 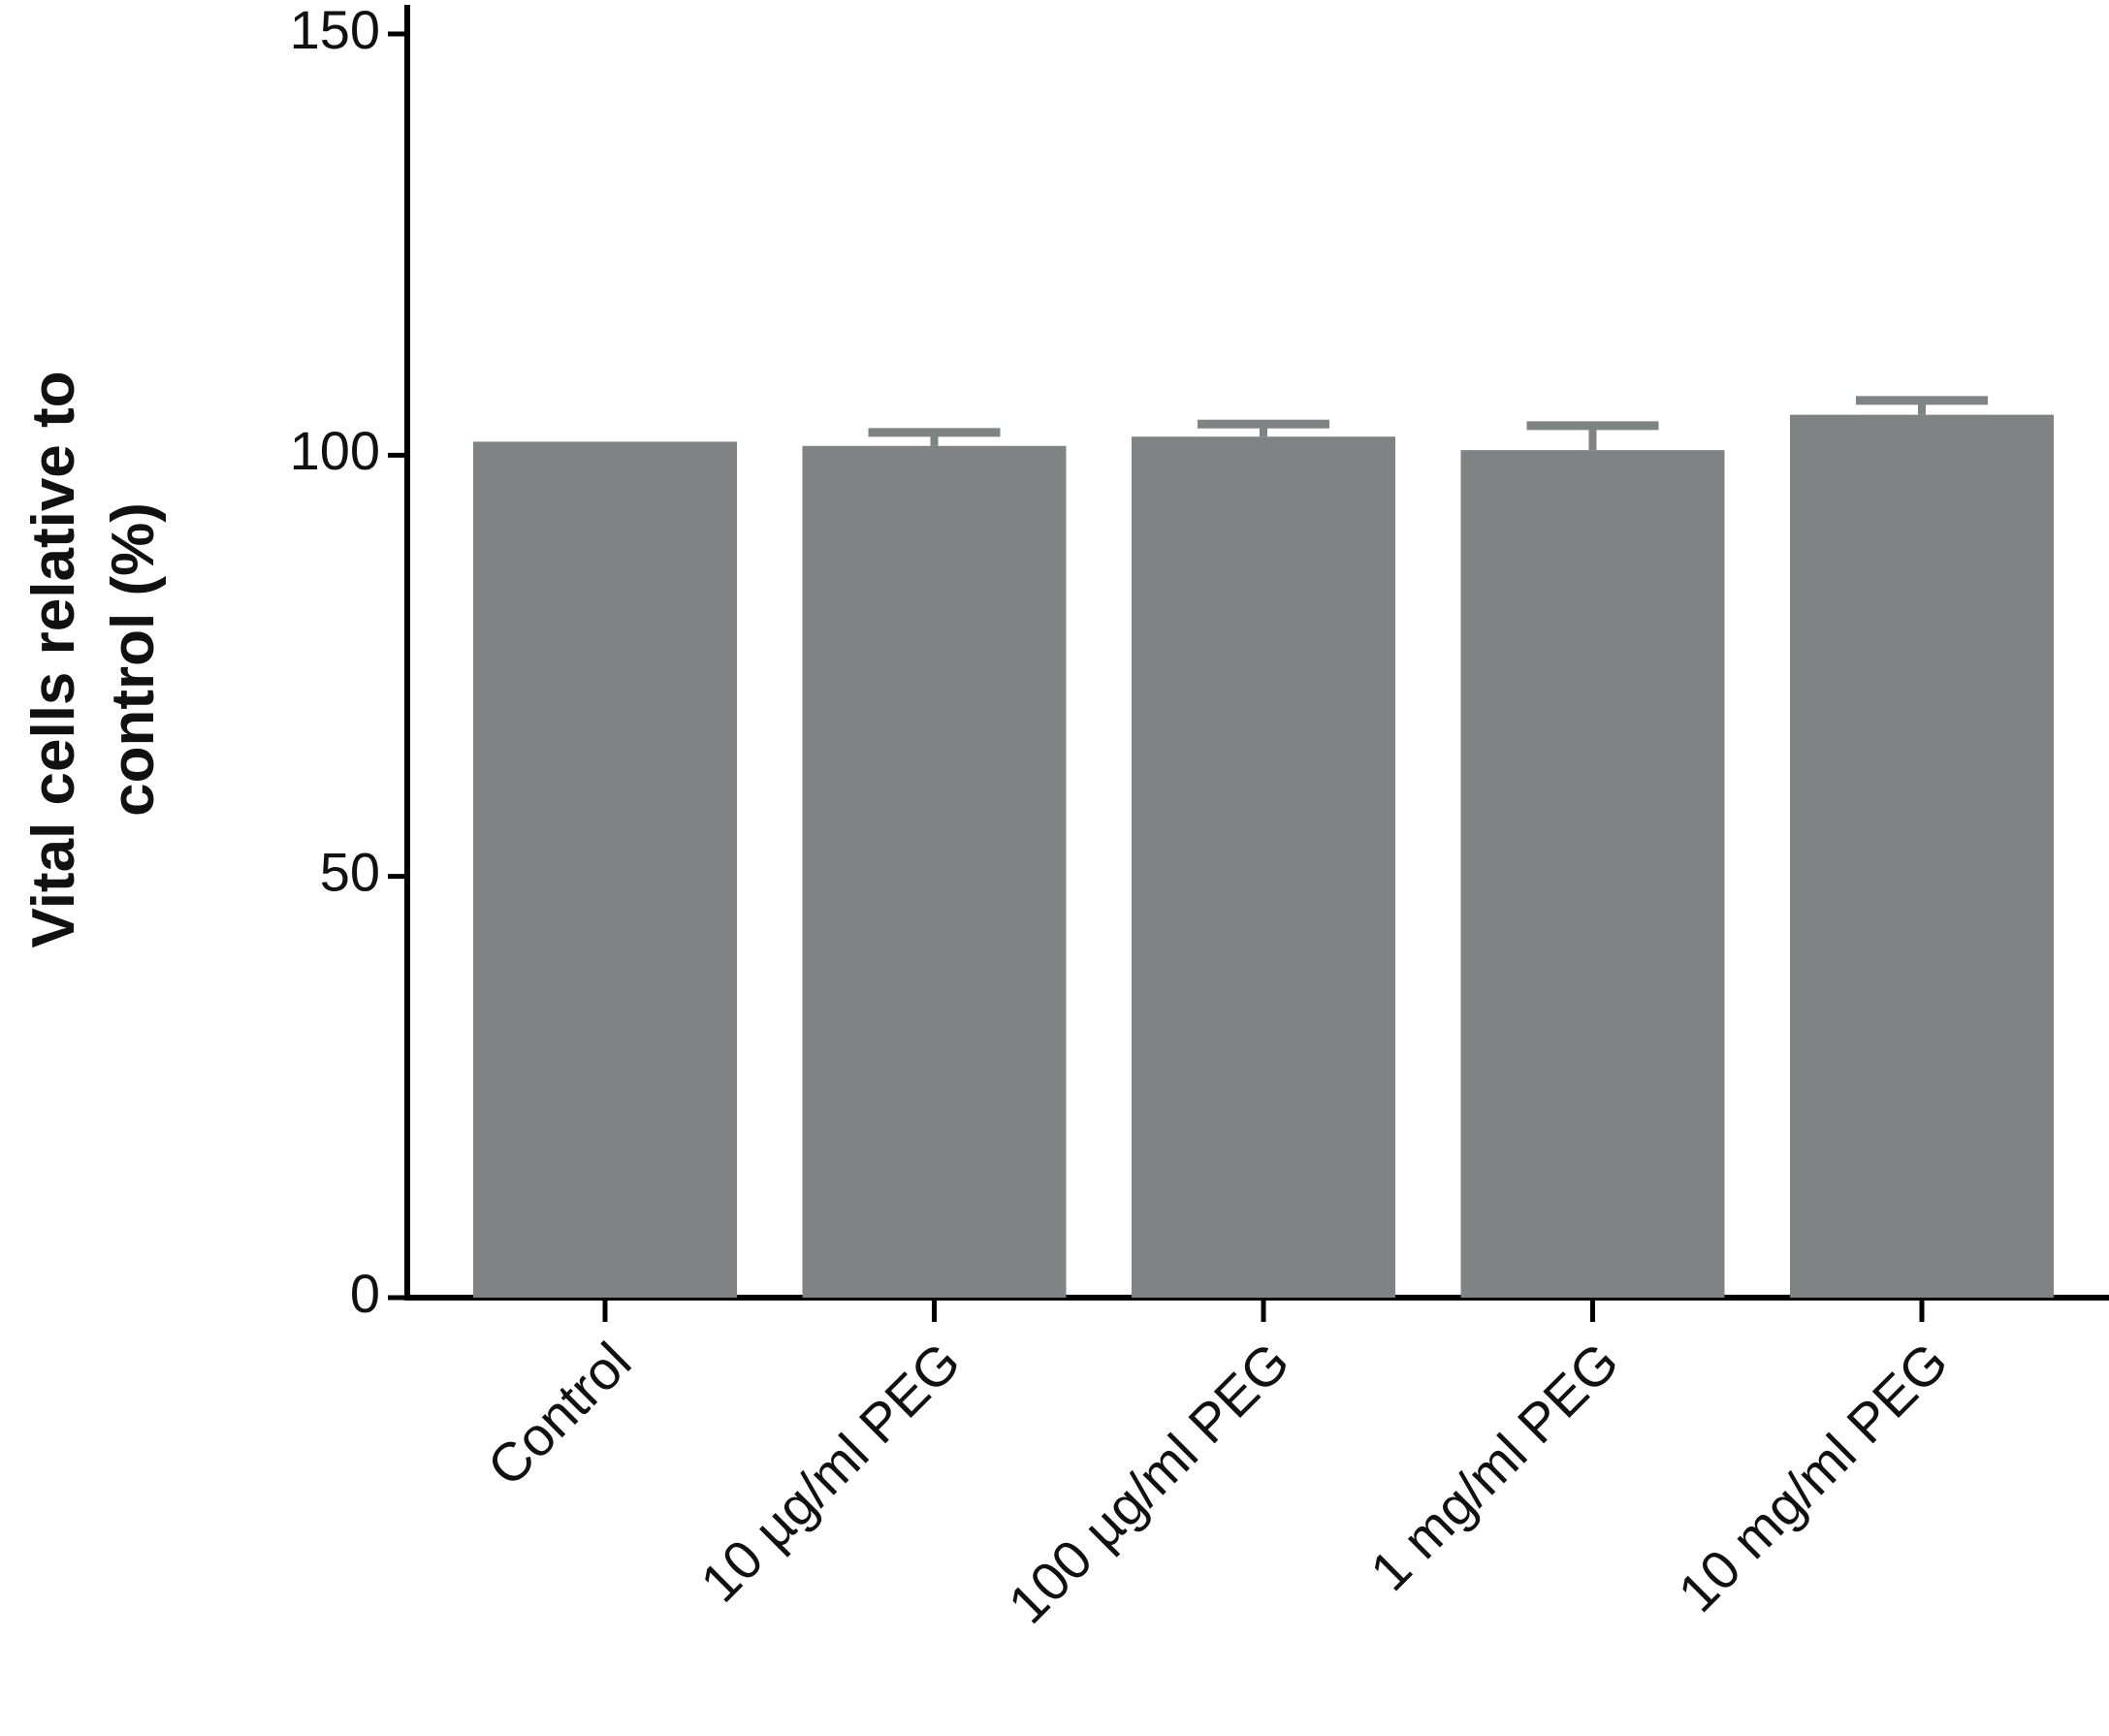 I want to click on y-axis-label: Vital cells relative to control (%), so click(x=93, y=659).